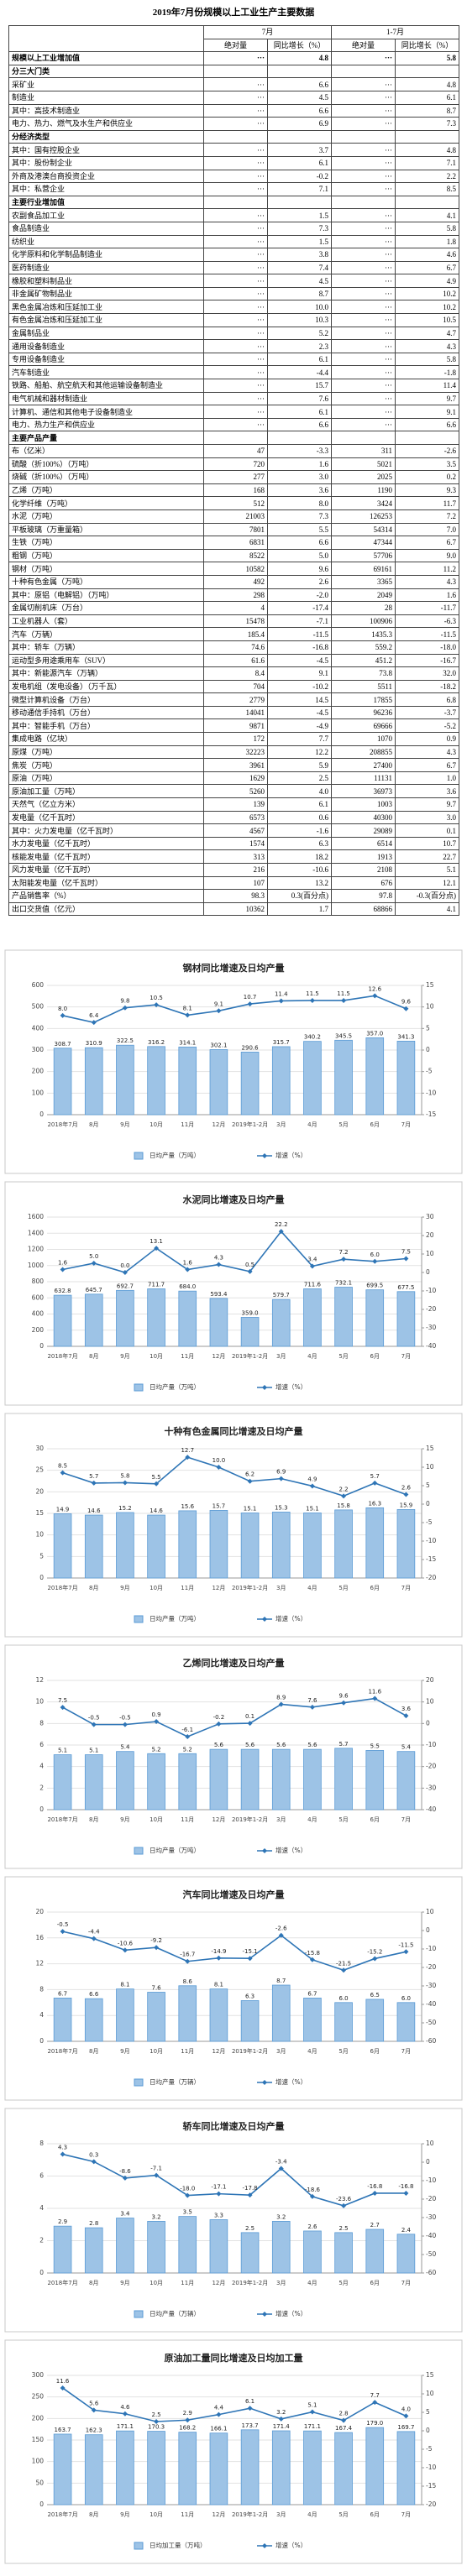 Image resolution: width=467 pixels, height=2576 pixels. I want to click on table-cell: -17.4, so click(300, 608).